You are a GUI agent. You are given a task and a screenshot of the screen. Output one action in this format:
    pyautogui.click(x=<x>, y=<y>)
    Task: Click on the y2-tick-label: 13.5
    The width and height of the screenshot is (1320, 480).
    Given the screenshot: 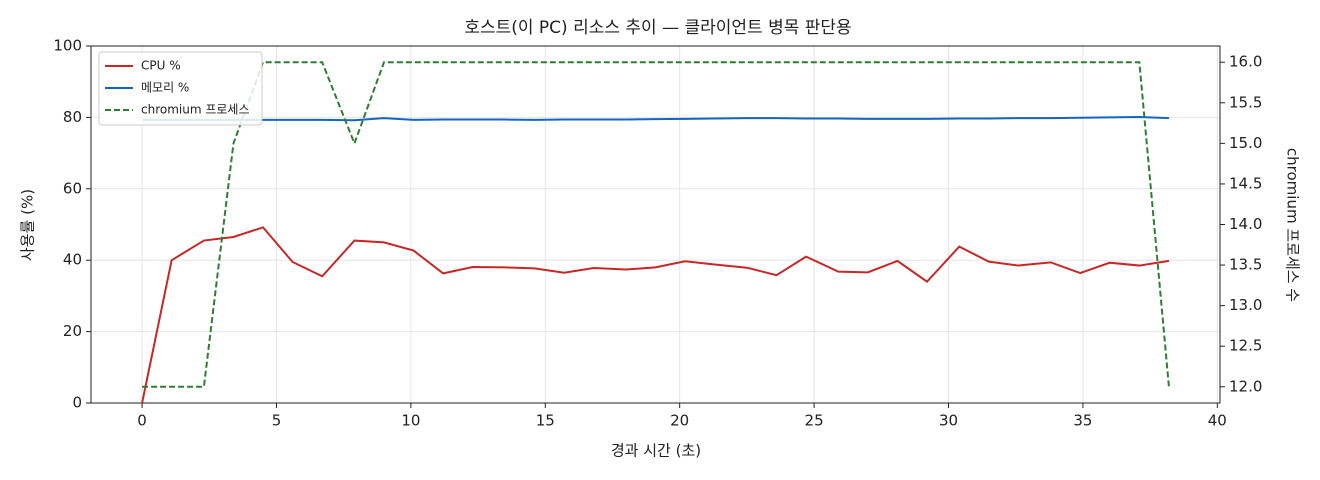 What is the action you would take?
    pyautogui.click(x=1245, y=265)
    